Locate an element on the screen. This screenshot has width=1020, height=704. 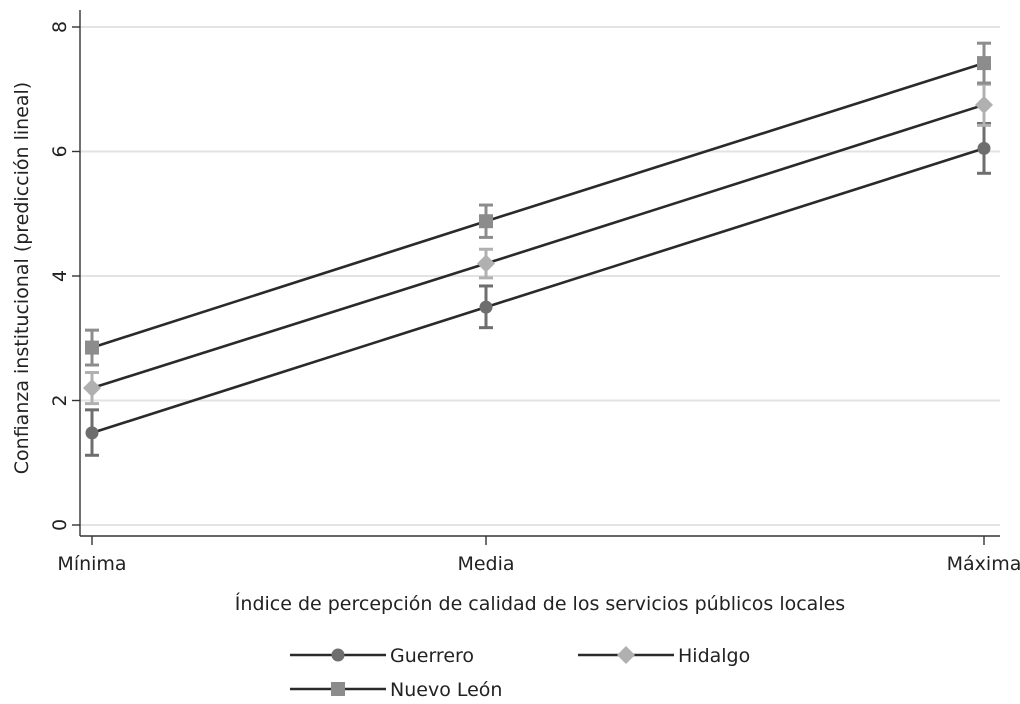
y-tick-label: 2 is located at coordinates (60, 400).